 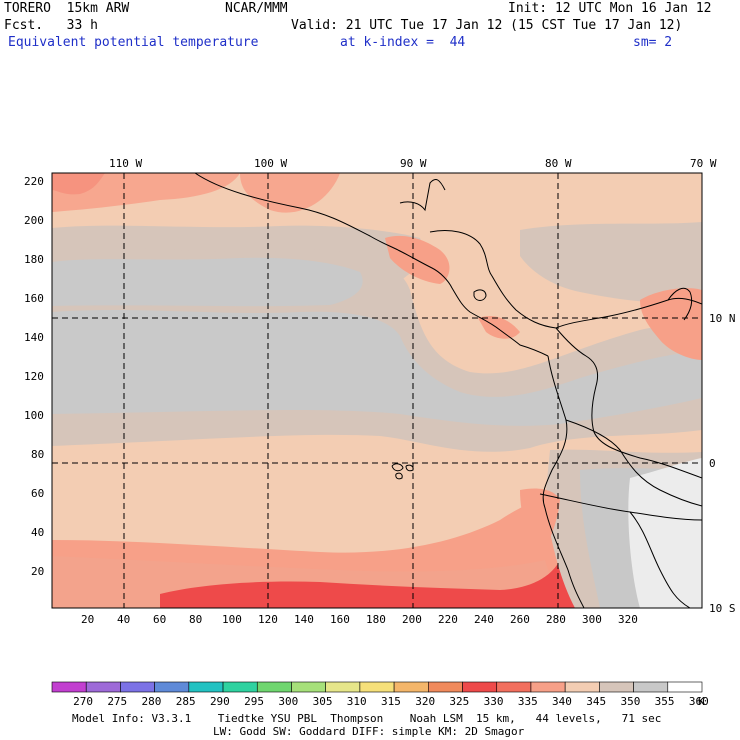 What do you see at coordinates (484, 619) in the screenshot?
I see `x-tick: 240` at bounding box center [484, 619].